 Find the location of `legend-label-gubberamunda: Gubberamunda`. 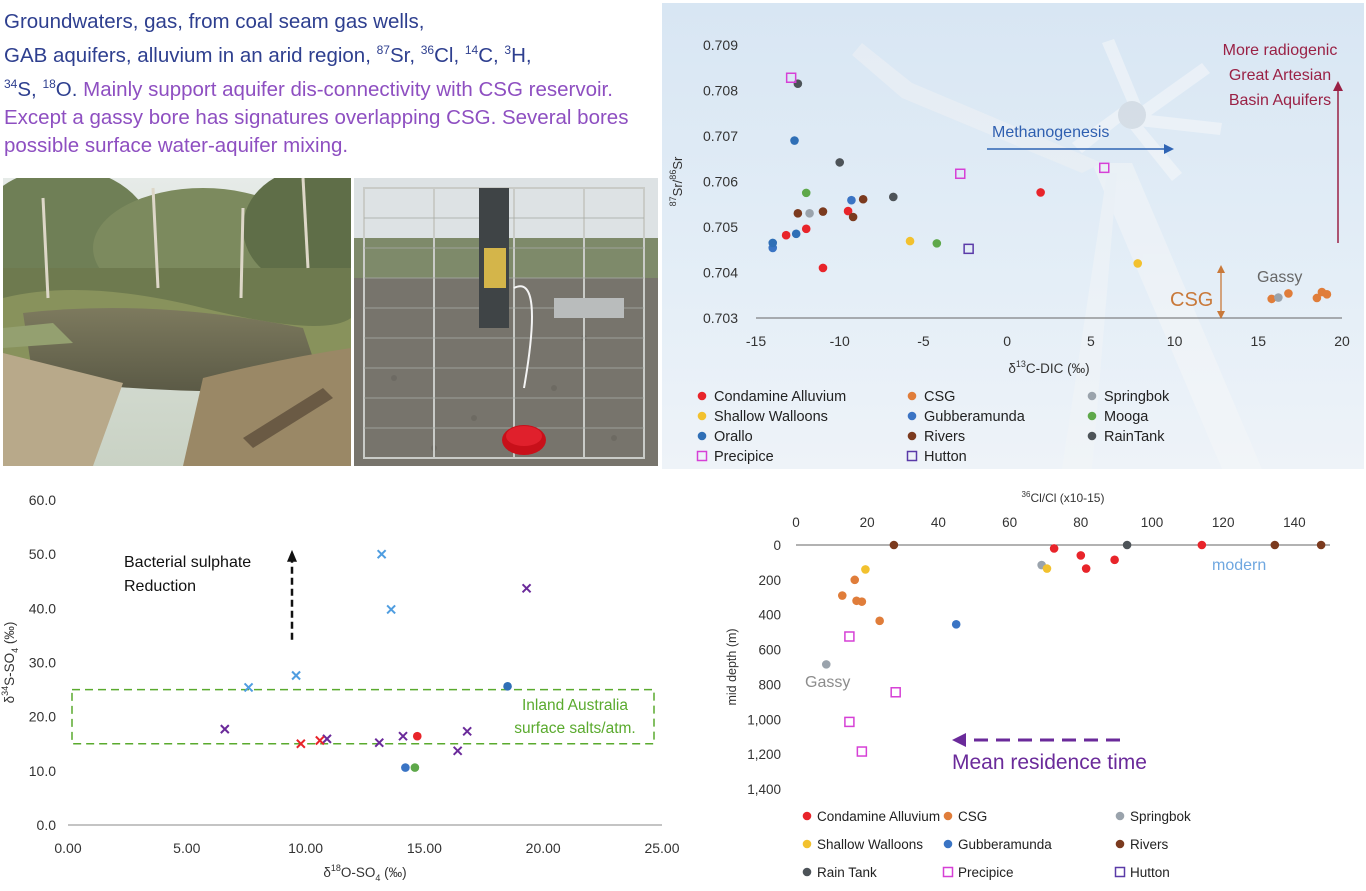

legend-label-gubberamunda: Gubberamunda is located at coordinates (1005, 844).